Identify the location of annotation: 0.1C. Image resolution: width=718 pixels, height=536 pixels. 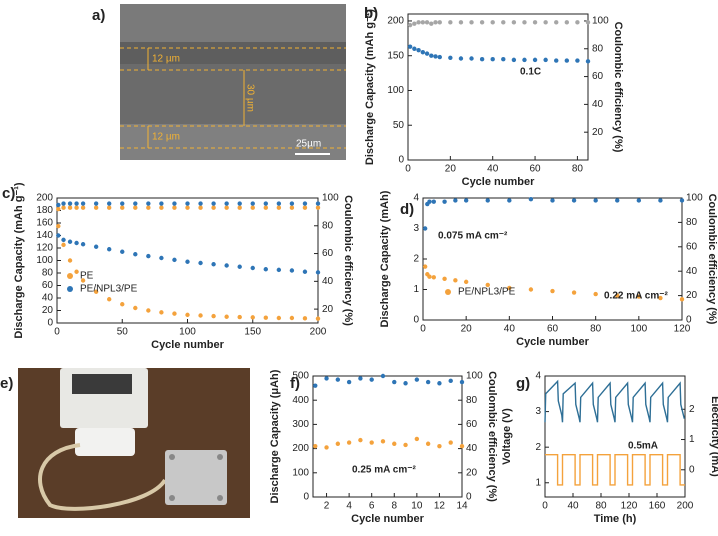
(530, 72).